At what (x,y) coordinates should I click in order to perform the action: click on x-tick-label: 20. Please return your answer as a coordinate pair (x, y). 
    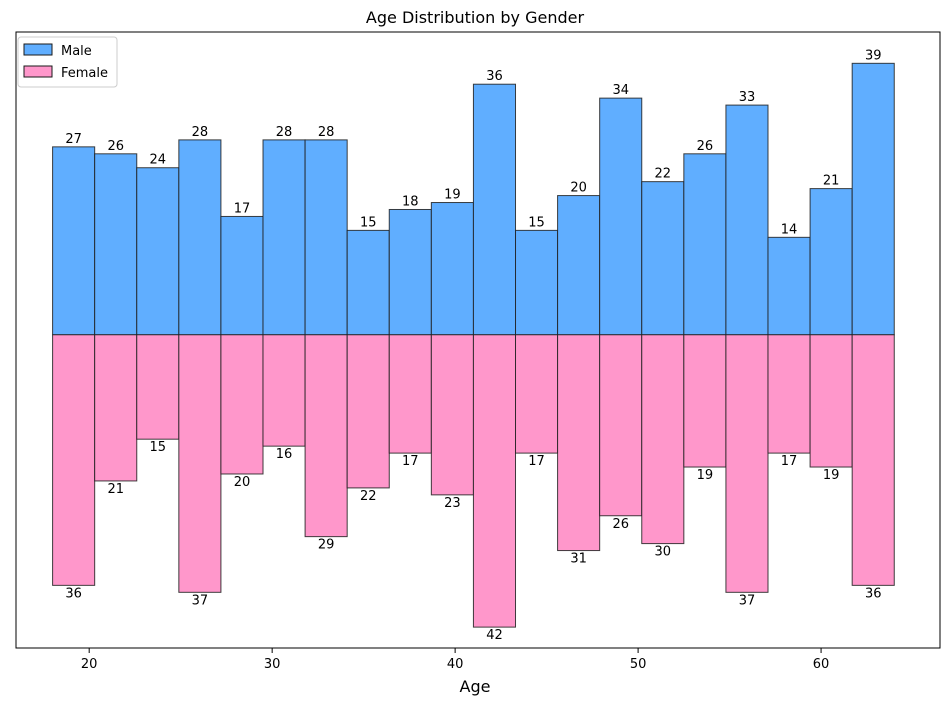
    Looking at the image, I should click on (89, 664).